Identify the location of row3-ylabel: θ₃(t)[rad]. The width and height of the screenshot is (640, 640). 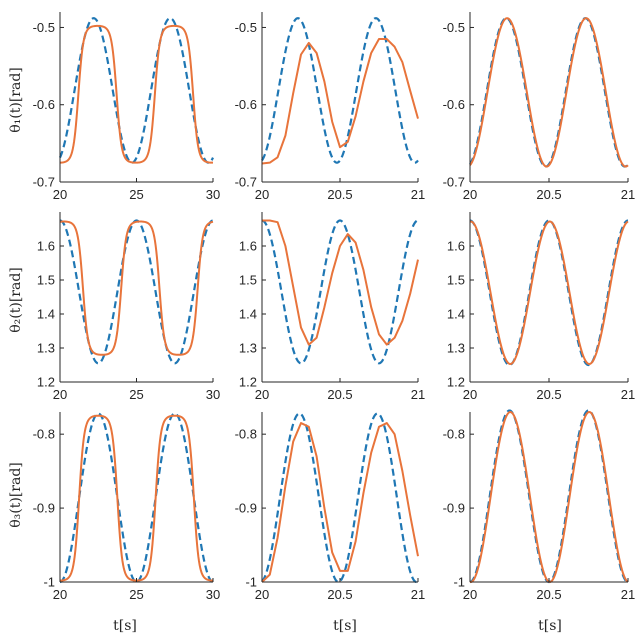
(16, 495).